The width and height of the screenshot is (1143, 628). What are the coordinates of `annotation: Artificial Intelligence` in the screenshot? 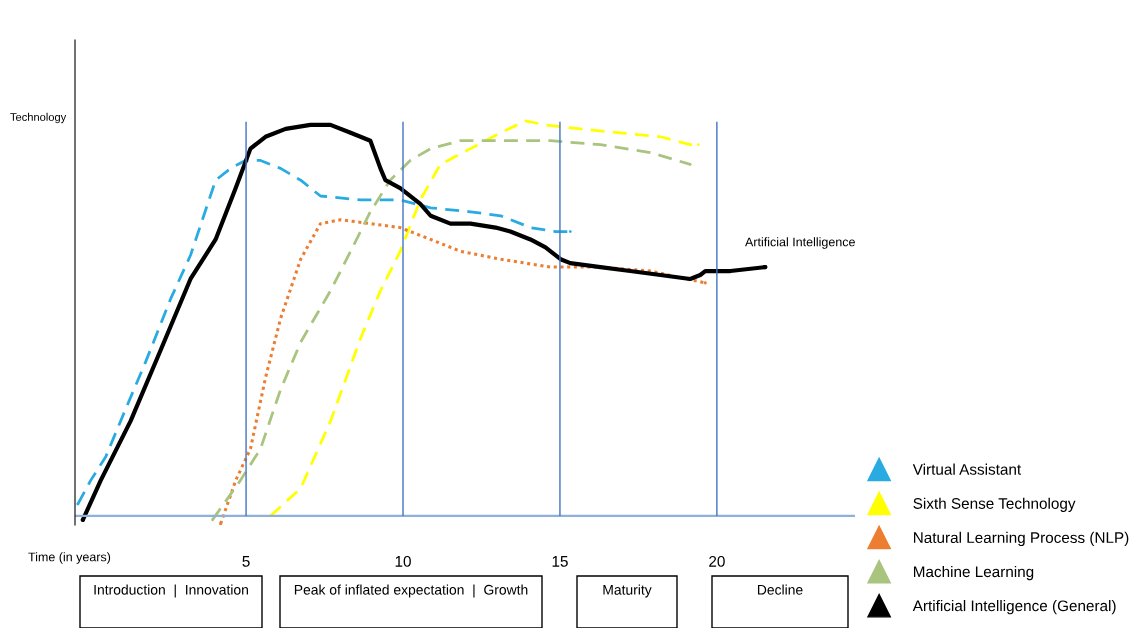 It's located at (800, 243).